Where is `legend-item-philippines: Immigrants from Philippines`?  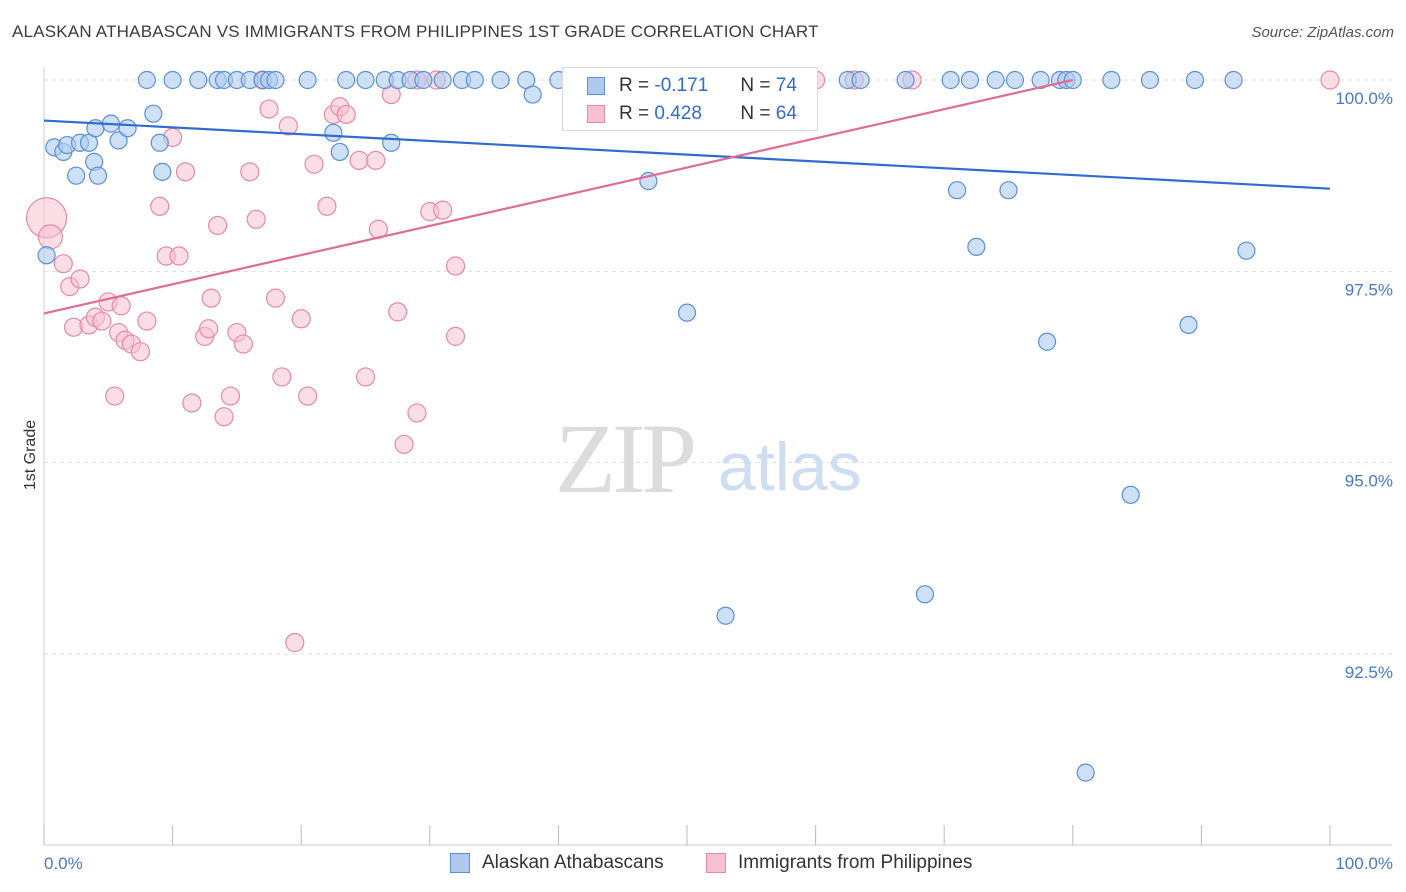
legend-item-philippines: Immigrants from Philippines is located at coordinates (839, 863).